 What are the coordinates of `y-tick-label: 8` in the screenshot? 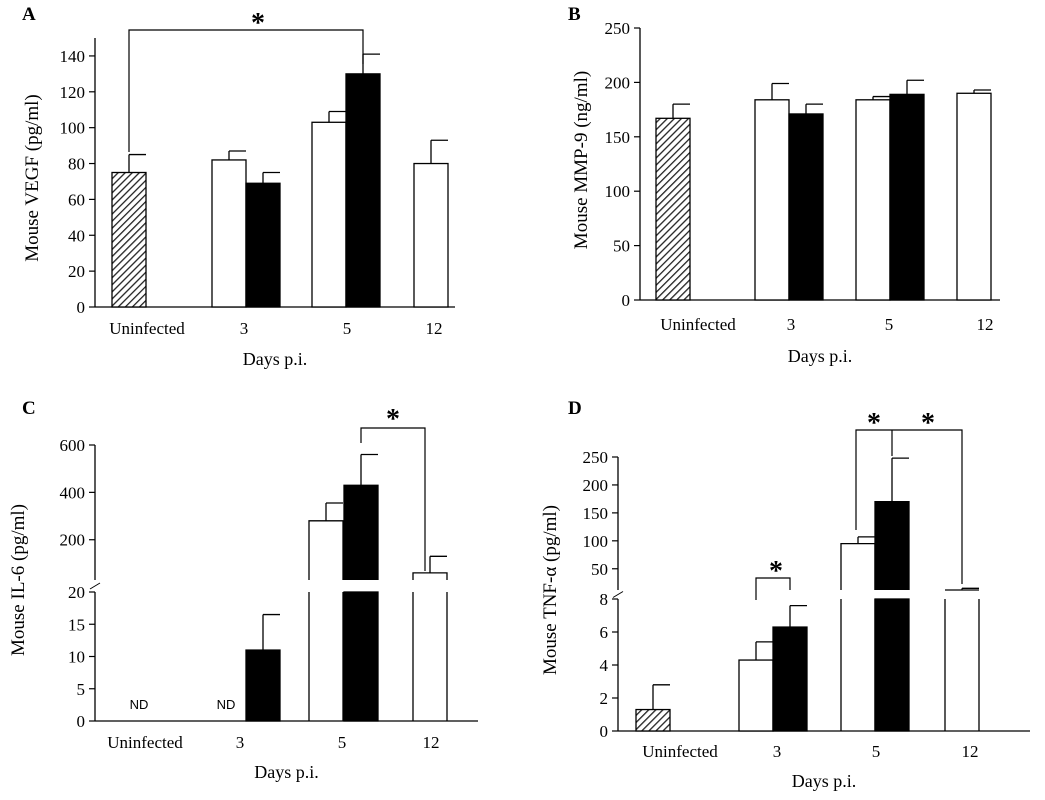 It's located at (604, 599).